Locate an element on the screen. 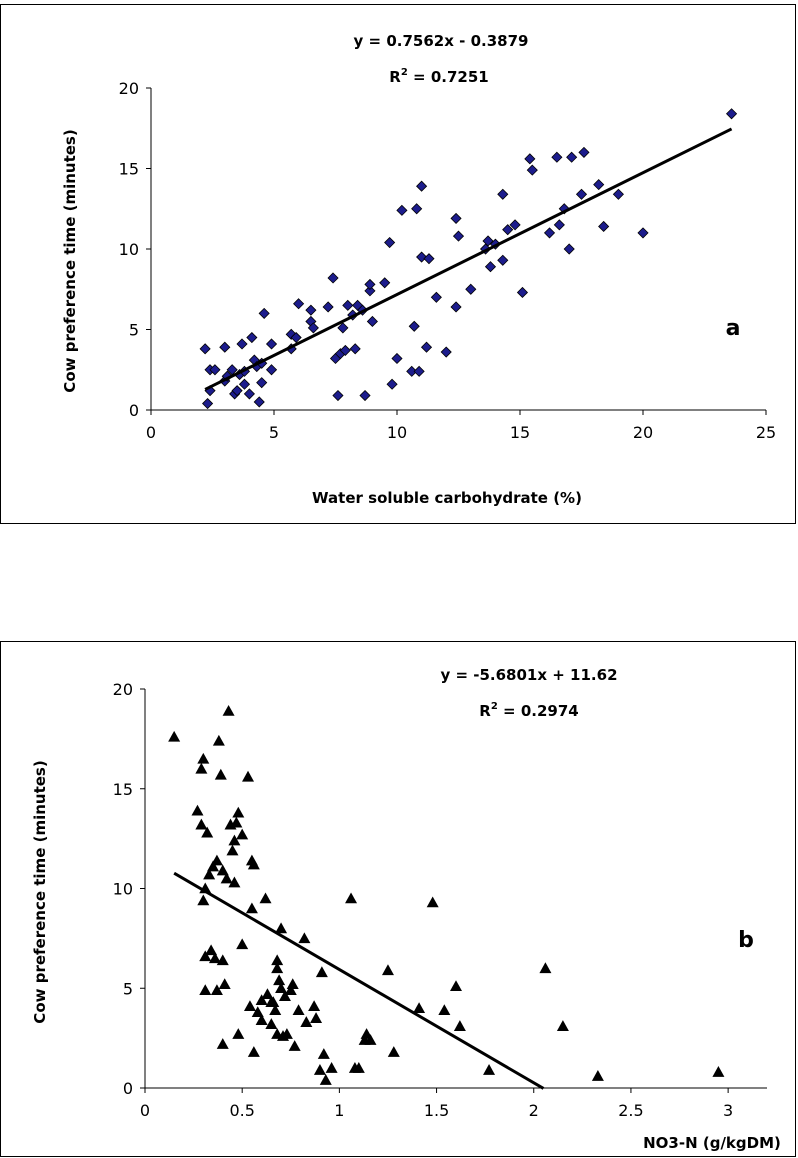 This screenshot has height=1158, width=798. x-tick-label: 15 is located at coordinates (520, 432).